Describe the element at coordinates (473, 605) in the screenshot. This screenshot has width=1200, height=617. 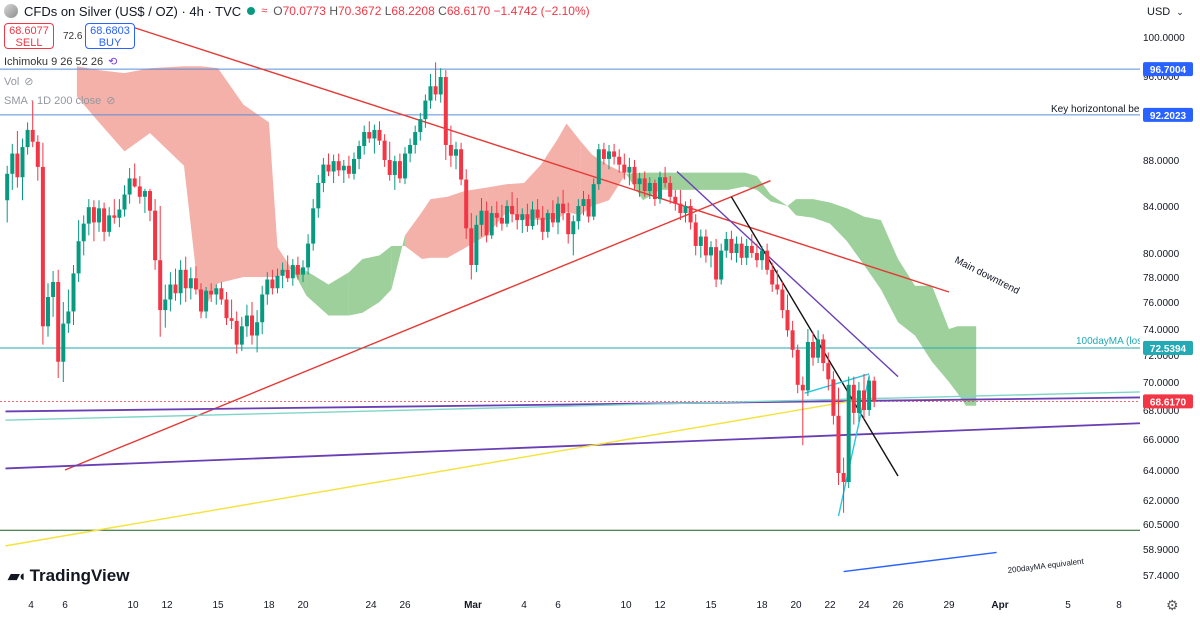
I see `x-tick-label: Mar` at that location.